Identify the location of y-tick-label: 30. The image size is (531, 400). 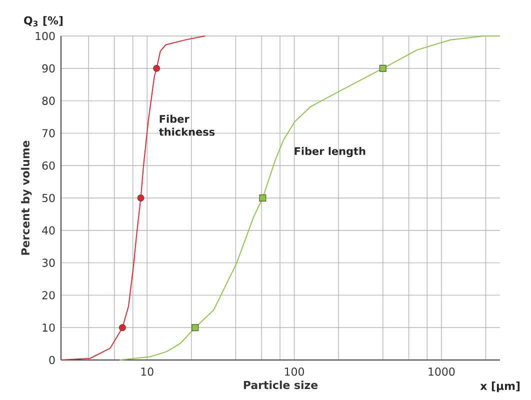
(48, 262).